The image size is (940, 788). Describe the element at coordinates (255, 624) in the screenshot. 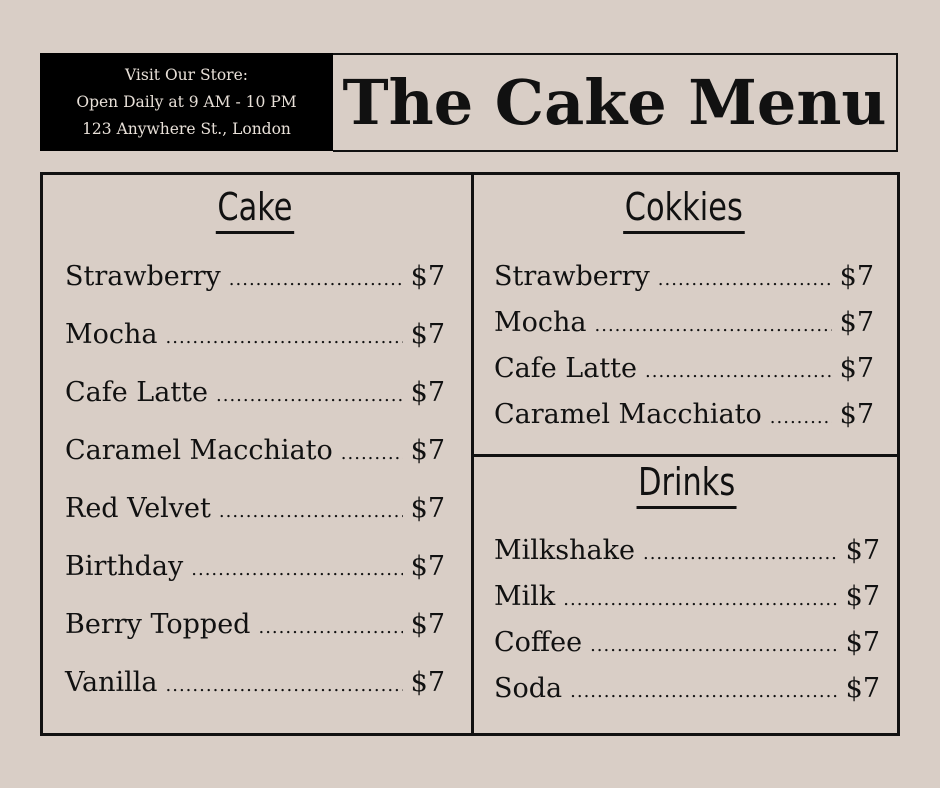

I see `menu-item: Berry Topped $7` at that location.